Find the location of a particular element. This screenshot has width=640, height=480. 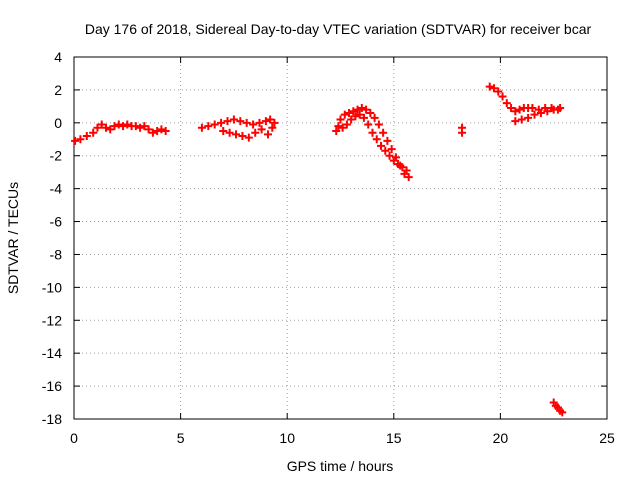

x-tick-label: 5 is located at coordinates (181, 438).